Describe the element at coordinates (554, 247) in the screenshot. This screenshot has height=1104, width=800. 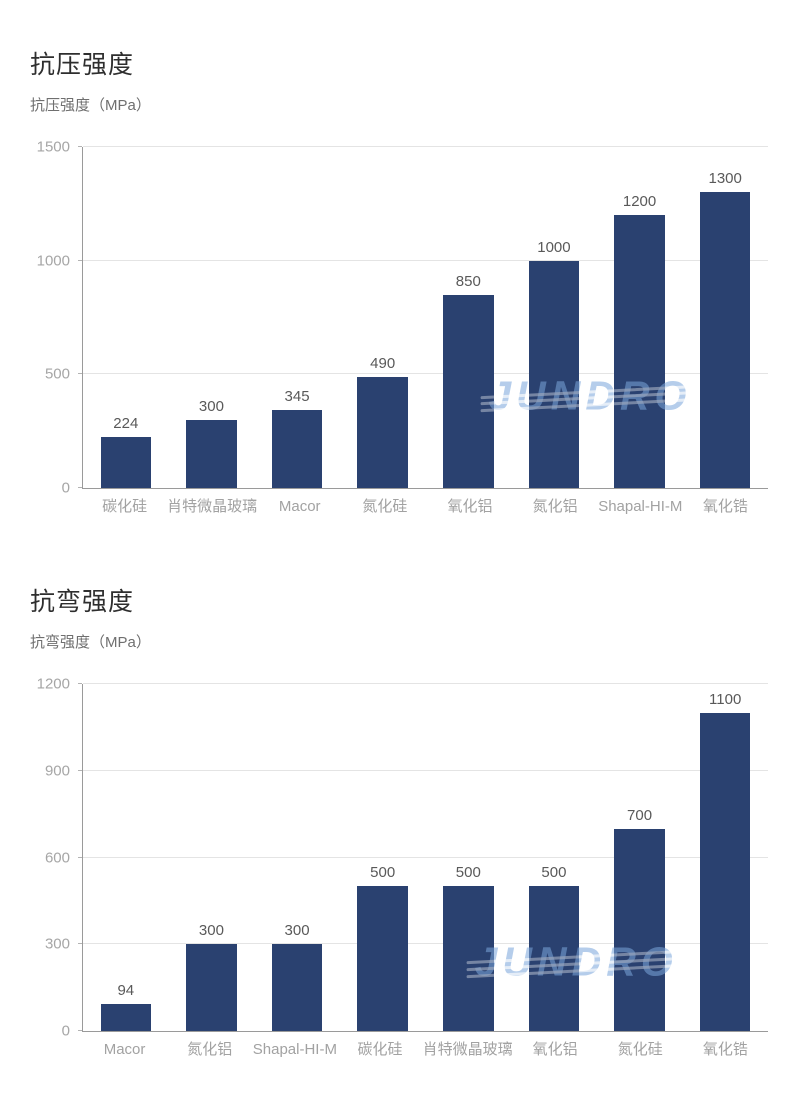
I see `bar-value-label: 1000` at that location.